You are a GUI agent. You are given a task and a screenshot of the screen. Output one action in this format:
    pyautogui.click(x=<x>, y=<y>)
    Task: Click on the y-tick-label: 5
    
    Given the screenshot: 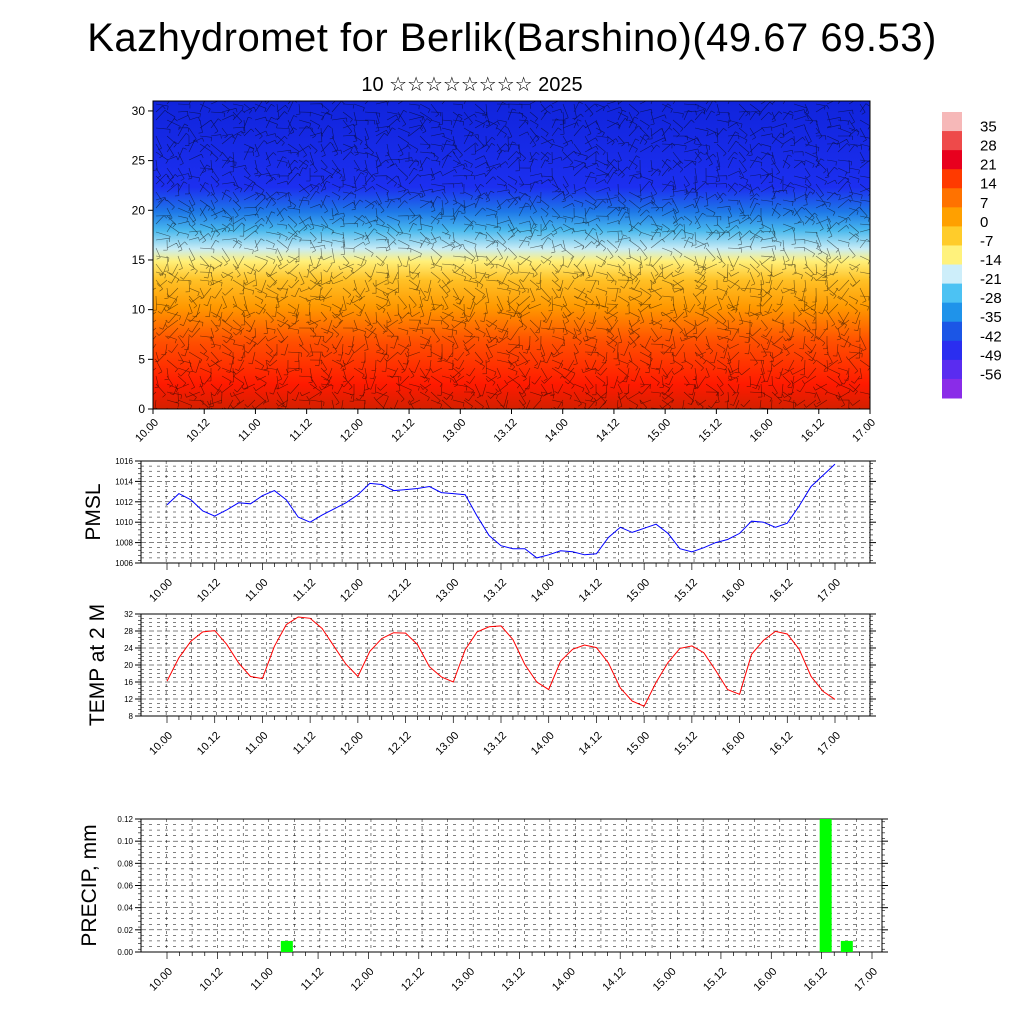 What is the action you would take?
    pyautogui.click(x=141, y=359)
    